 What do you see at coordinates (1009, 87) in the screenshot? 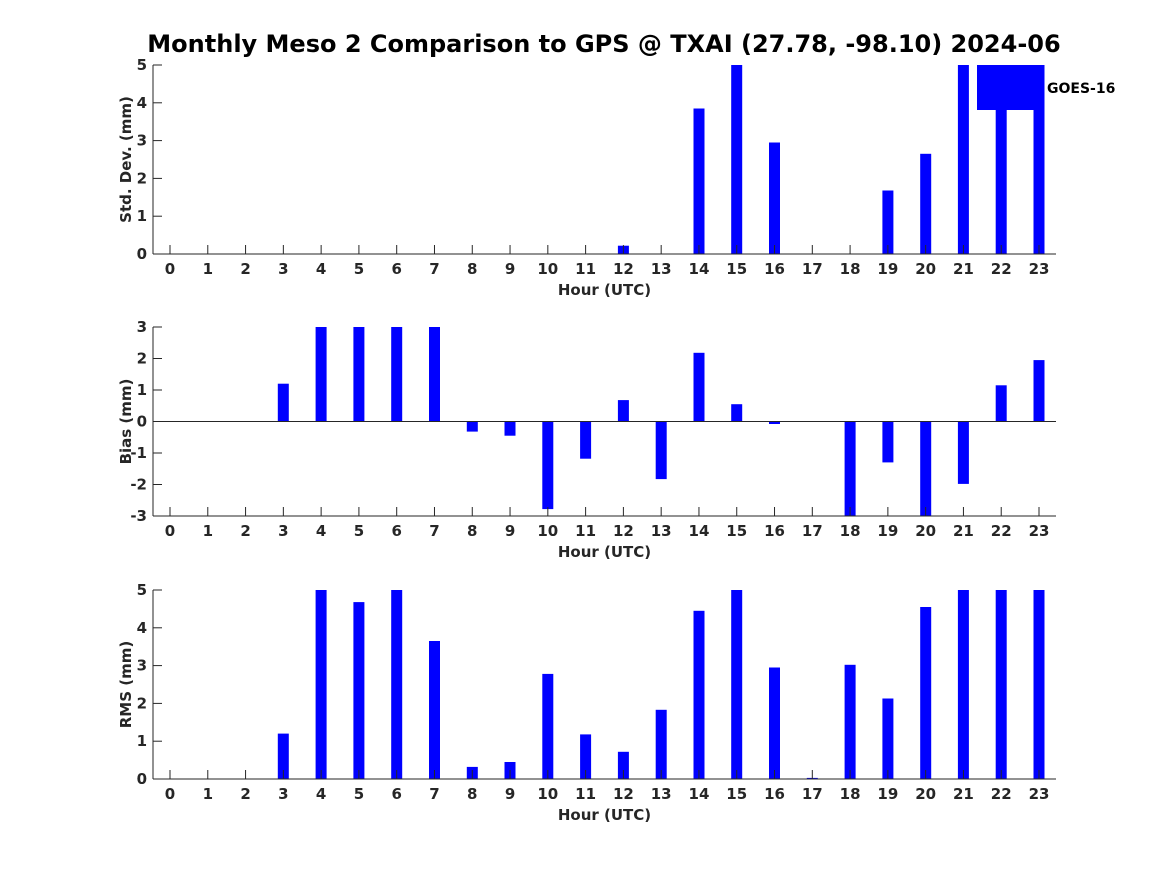
I see `legend-swatch` at bounding box center [1009, 87].